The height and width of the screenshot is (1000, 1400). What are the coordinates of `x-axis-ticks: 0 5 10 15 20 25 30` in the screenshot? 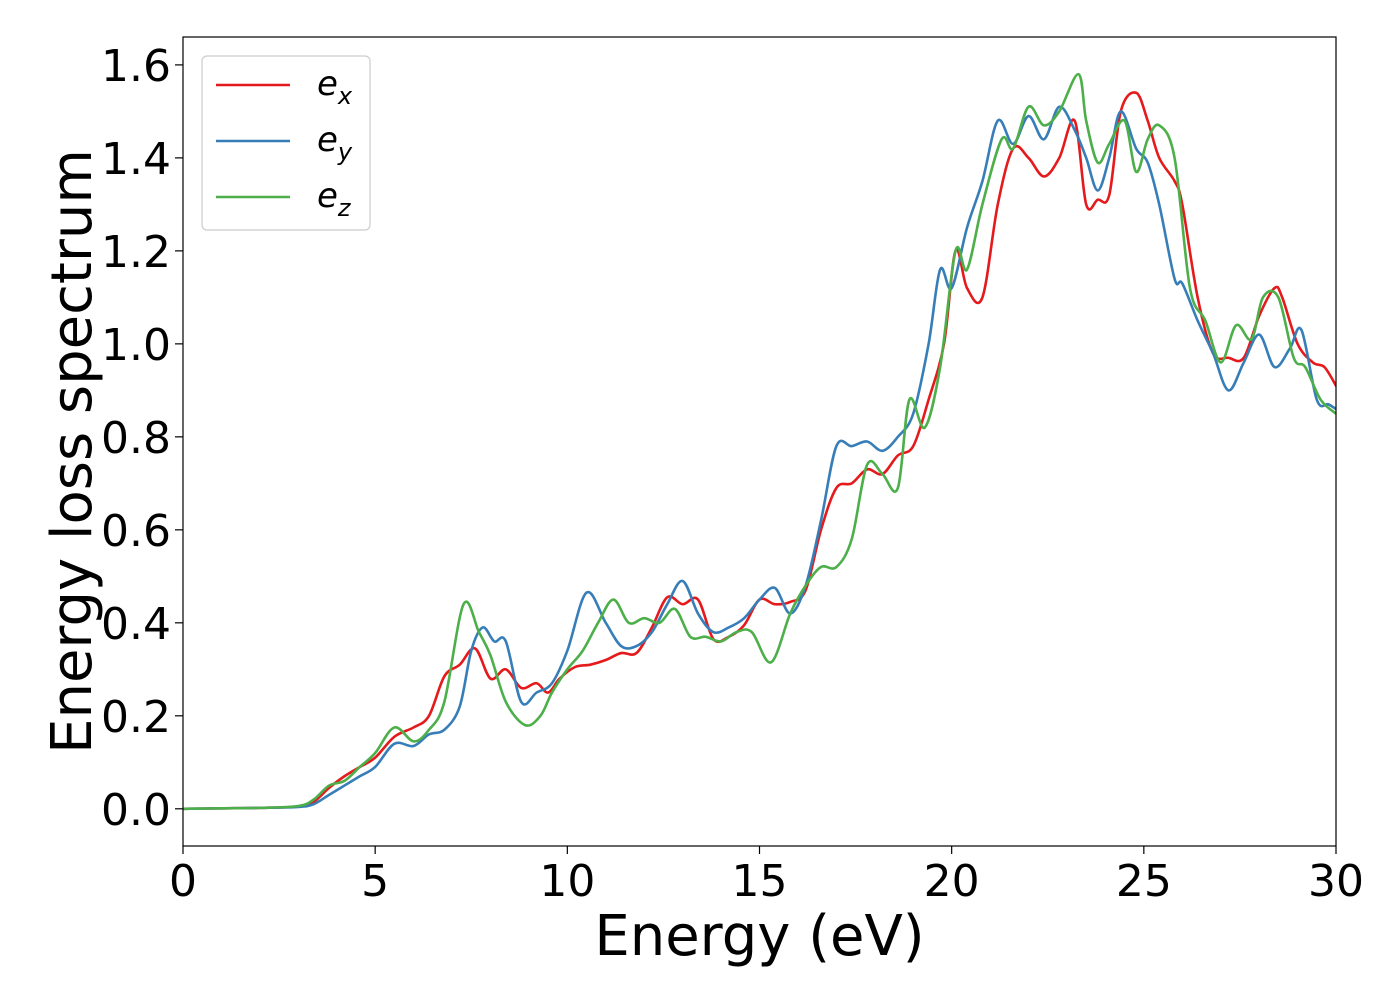 It's located at (766, 876).